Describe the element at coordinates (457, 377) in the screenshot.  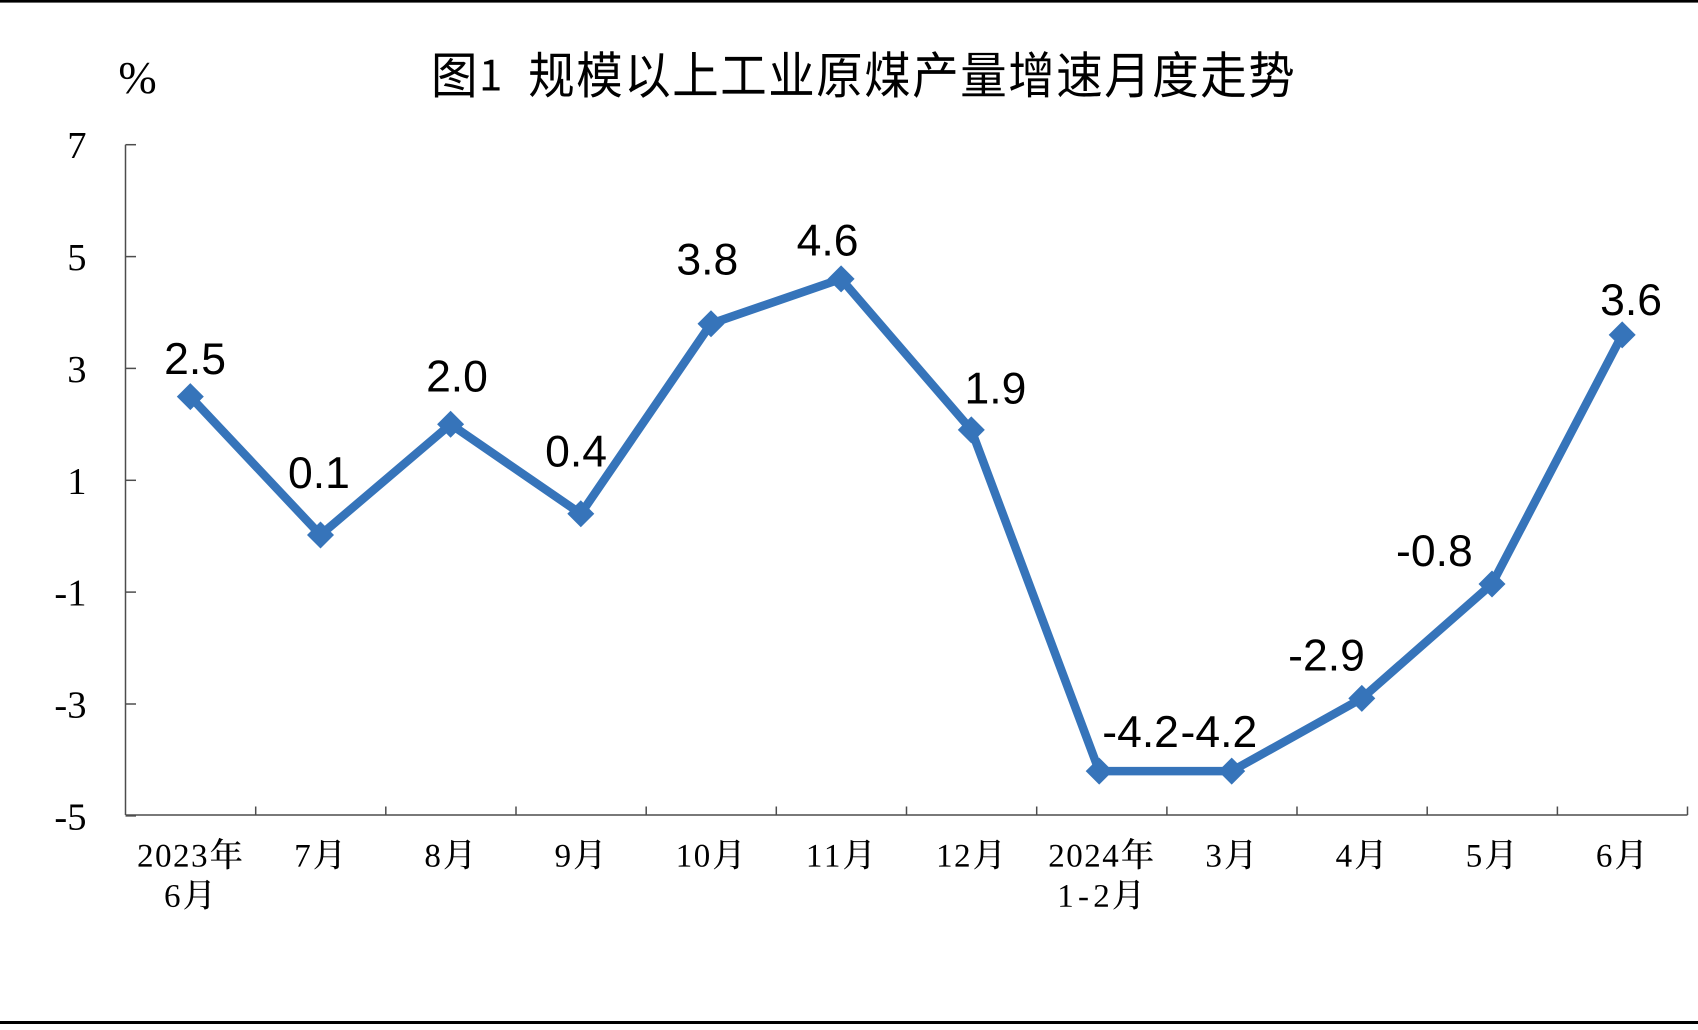
I see `svg-text: 2.0` at that location.